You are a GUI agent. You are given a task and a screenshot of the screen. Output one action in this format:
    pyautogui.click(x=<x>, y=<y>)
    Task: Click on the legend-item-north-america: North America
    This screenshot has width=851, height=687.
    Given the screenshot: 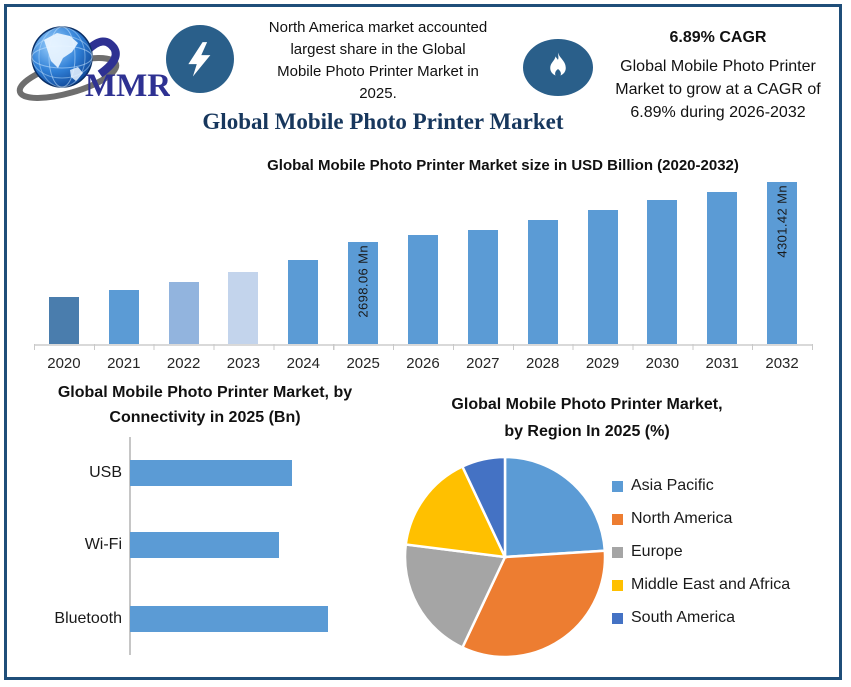 What is the action you would take?
    pyautogui.click(x=727, y=519)
    